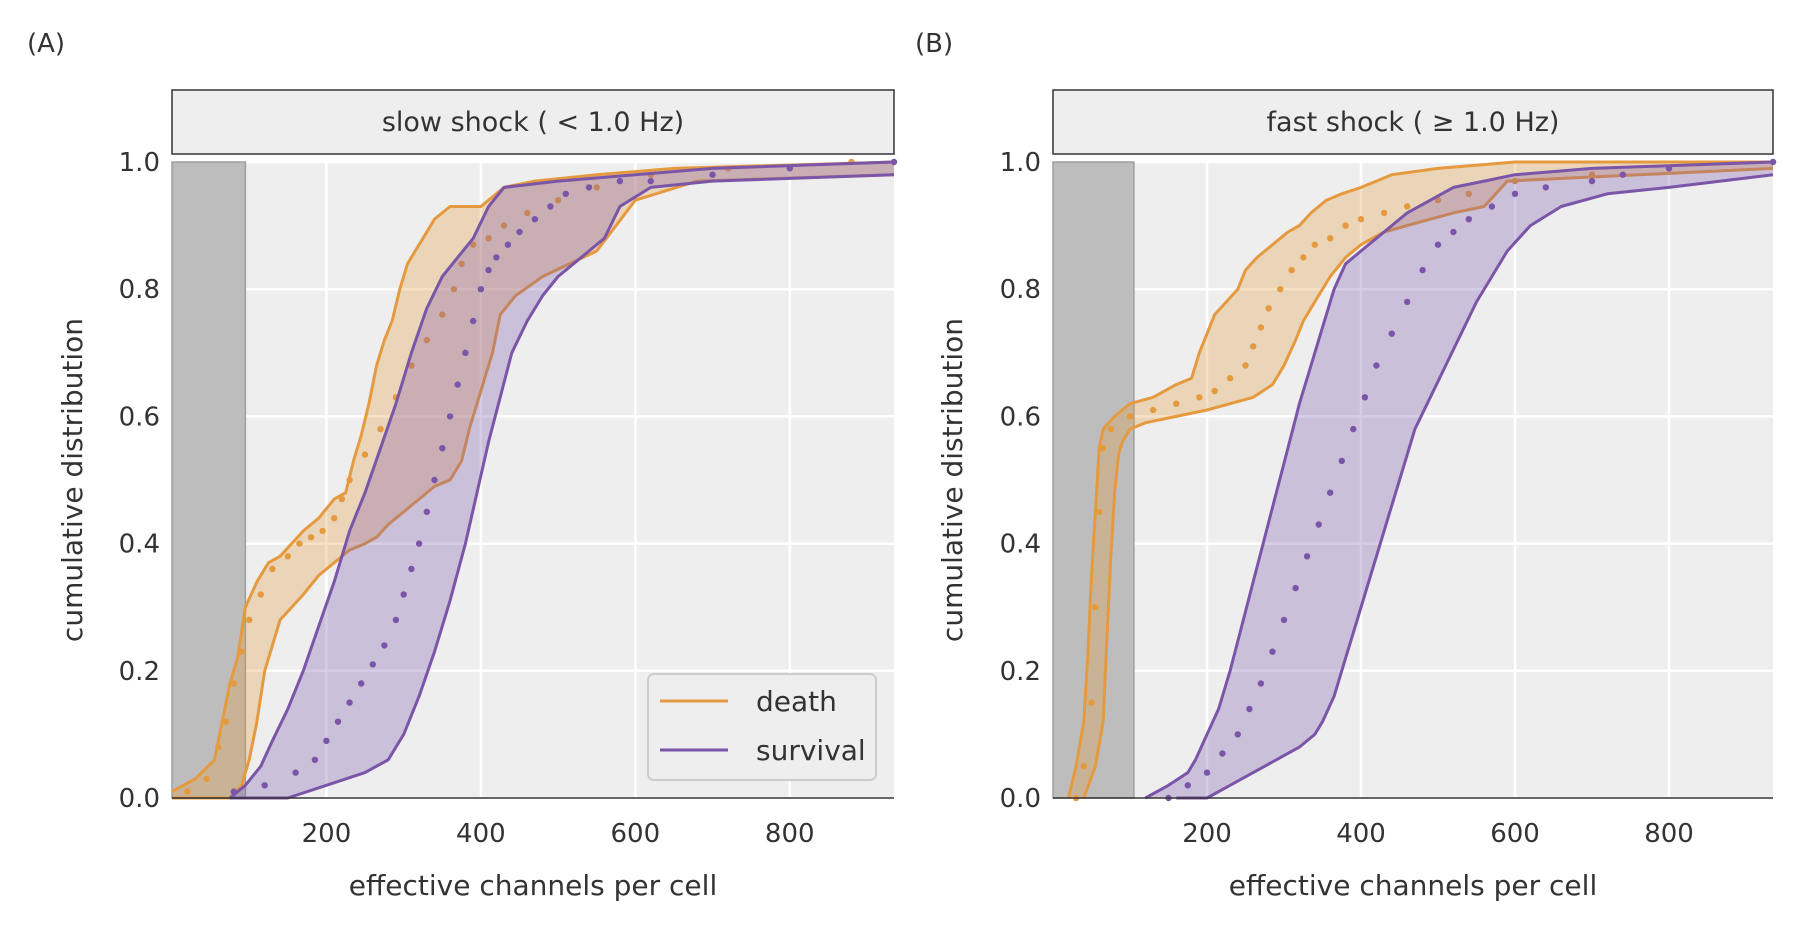 The image size is (1796, 930). What do you see at coordinates (796, 701) in the screenshot?
I see `legend-label-death: death` at bounding box center [796, 701].